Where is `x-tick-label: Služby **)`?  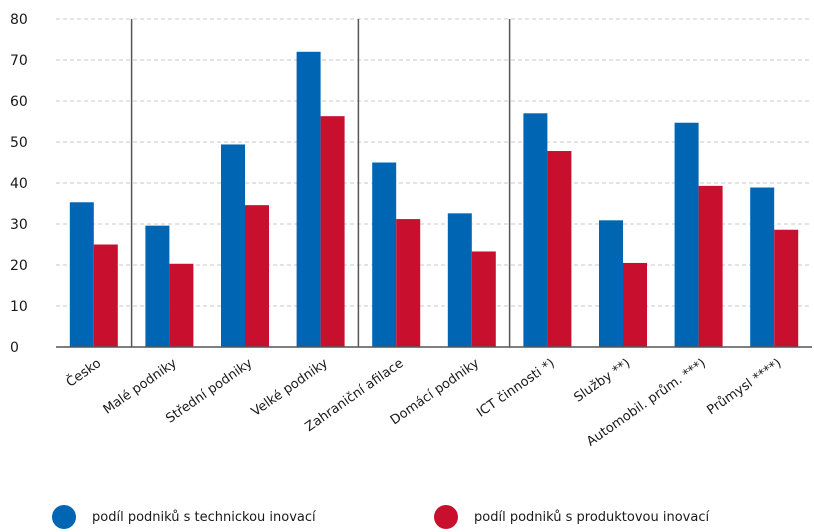
x-tick-label: Služby **) is located at coordinates (602, 381).